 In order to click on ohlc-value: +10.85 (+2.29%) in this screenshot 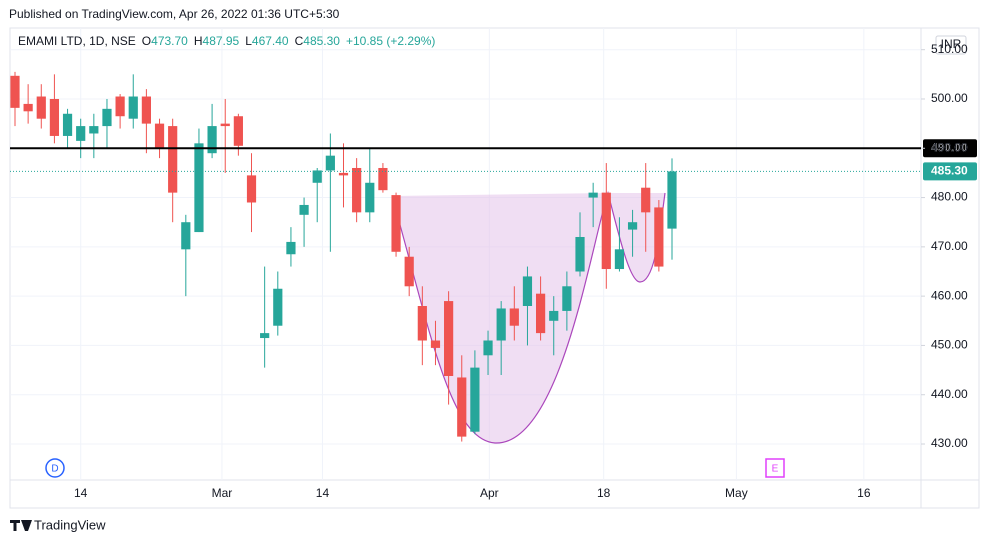, I will do `click(390, 41)`.